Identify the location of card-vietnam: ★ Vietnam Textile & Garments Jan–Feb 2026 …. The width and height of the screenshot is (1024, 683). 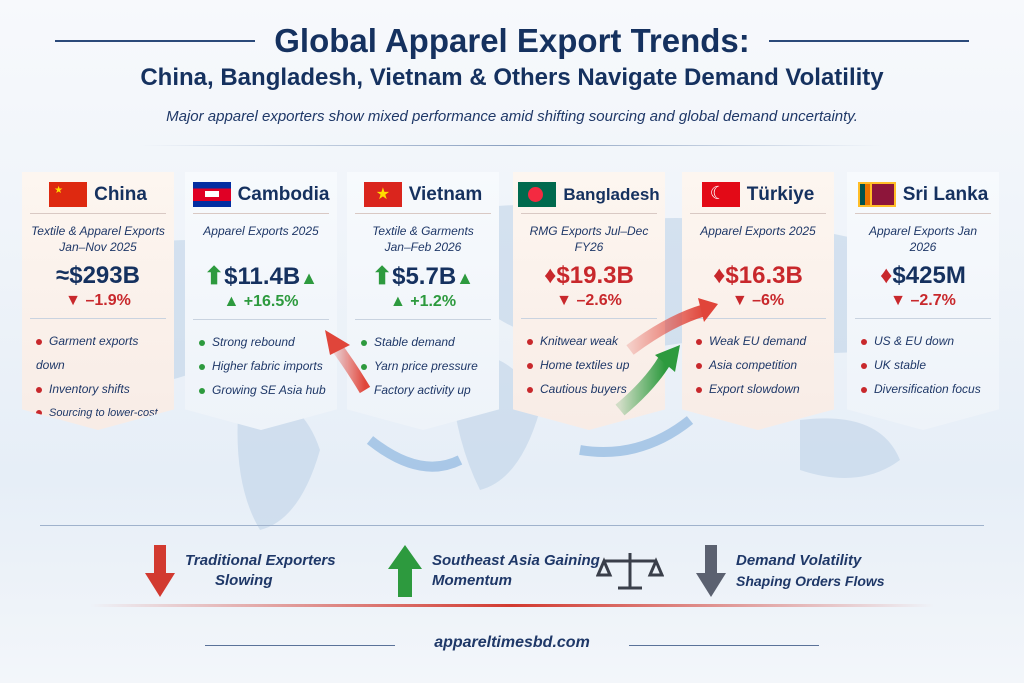
(423, 301).